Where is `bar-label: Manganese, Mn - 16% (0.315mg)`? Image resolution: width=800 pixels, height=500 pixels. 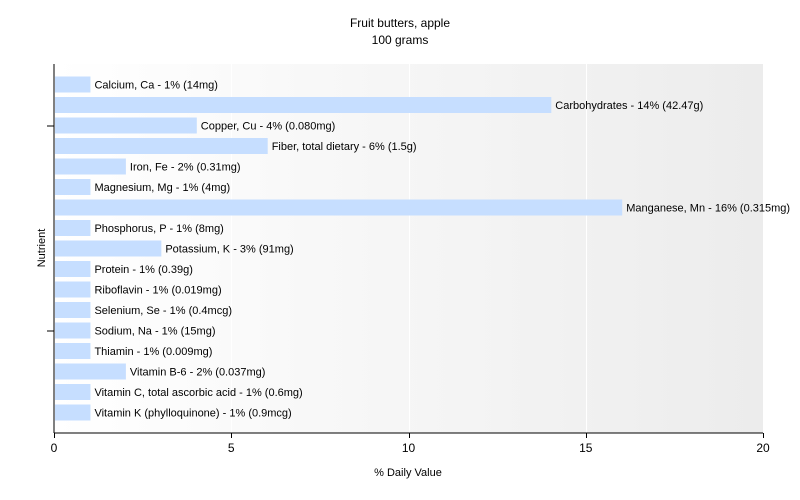
bar-label: Manganese, Mn - 16% (0.315mg) is located at coordinates (708, 209).